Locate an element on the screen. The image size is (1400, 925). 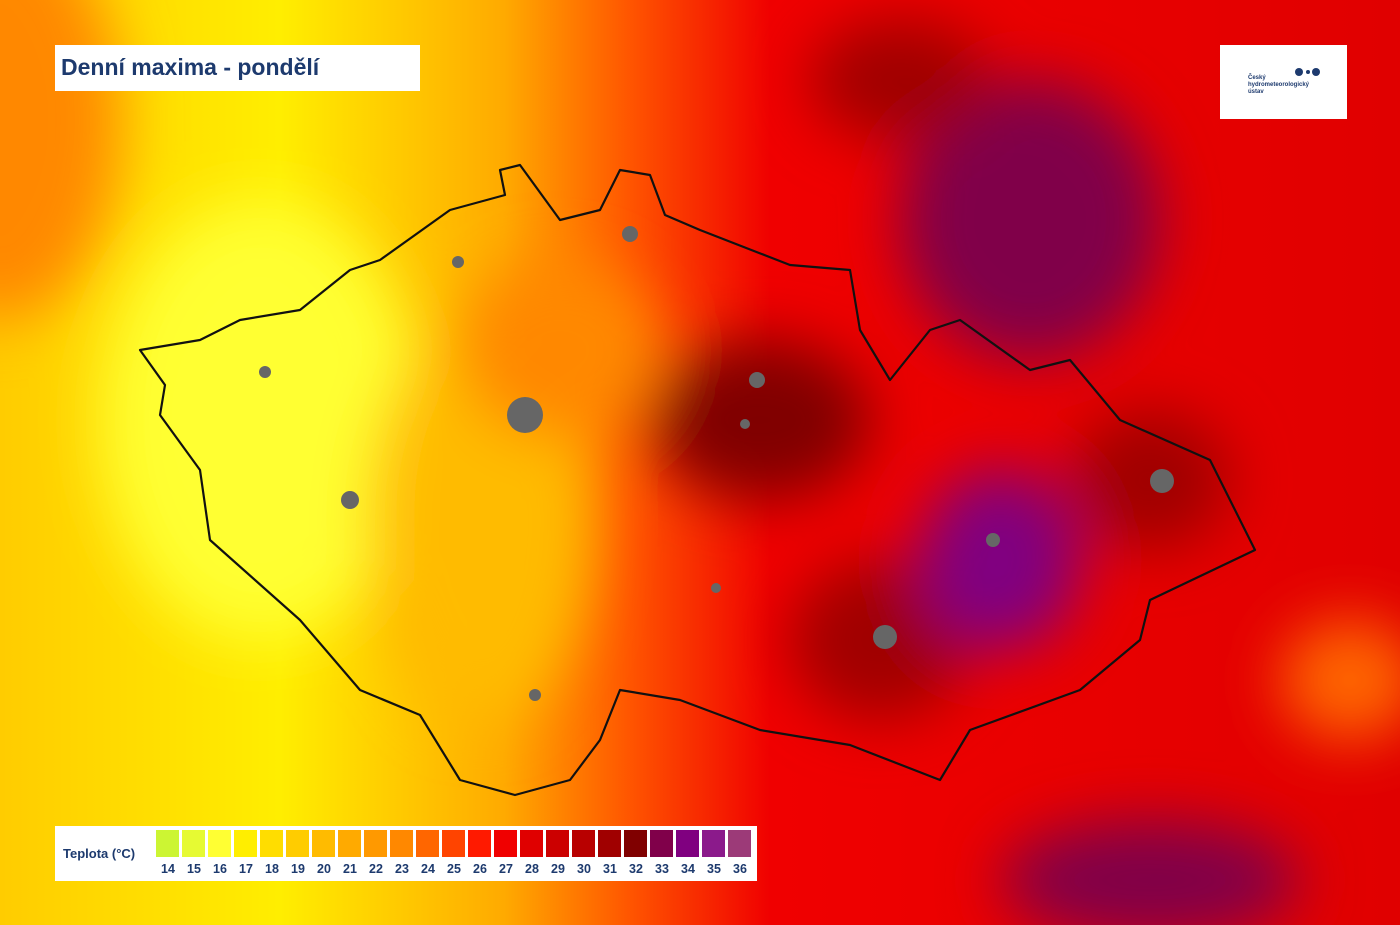
legend-item: 18 is located at coordinates (272, 852).